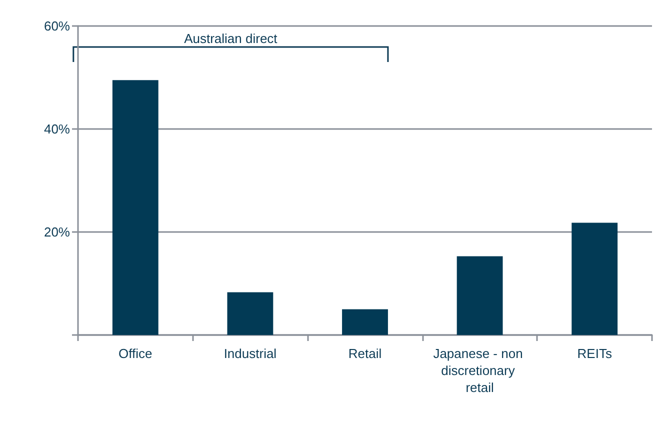 The height and width of the screenshot is (435, 662). I want to click on x-tick-label: REITs, so click(594, 353).